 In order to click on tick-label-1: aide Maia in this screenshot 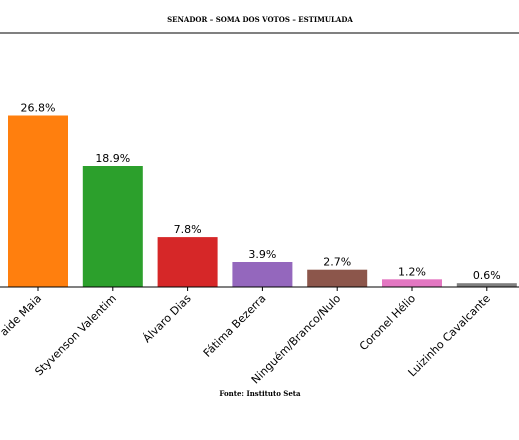, I will do `click(22, 315)`.